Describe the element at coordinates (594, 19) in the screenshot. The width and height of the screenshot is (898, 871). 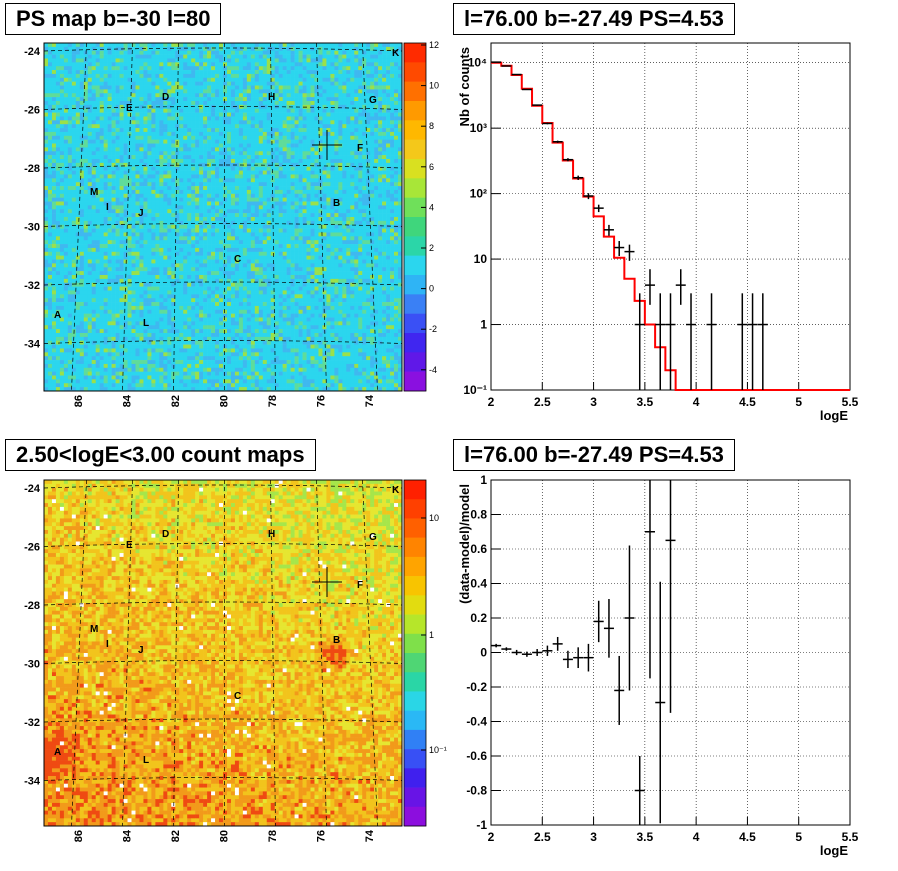
I see `spectrum-title: l=76.00 b=-27.49 PS=4.53` at that location.